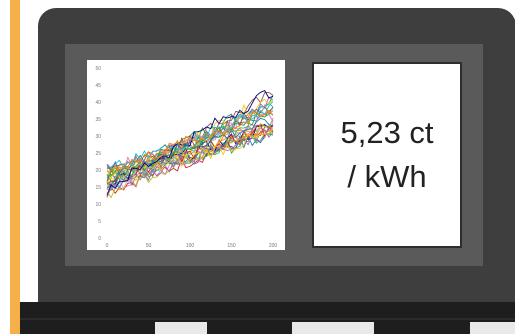 The height and width of the screenshot is (334, 515). Describe the element at coordinates (98, 103) in the screenshot. I see `y-tick-label: 40` at that location.